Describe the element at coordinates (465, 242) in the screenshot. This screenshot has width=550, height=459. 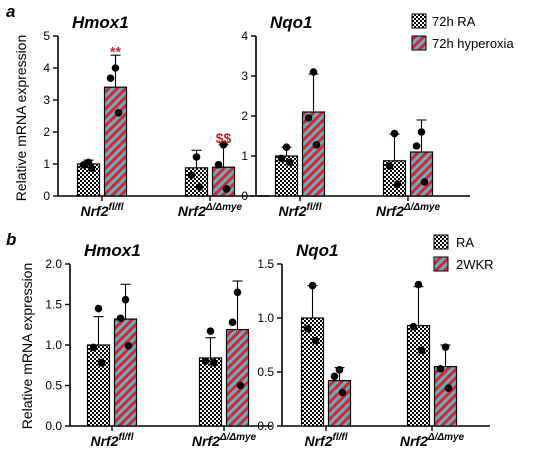
I see `legend-label-ra: RA` at that location.